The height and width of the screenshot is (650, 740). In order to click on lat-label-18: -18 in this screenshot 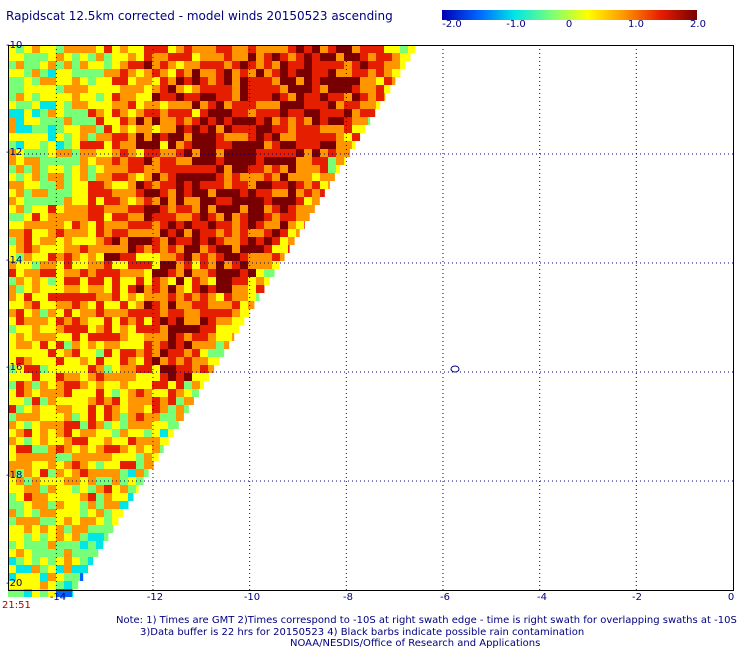, I will do `click(14, 475)`.